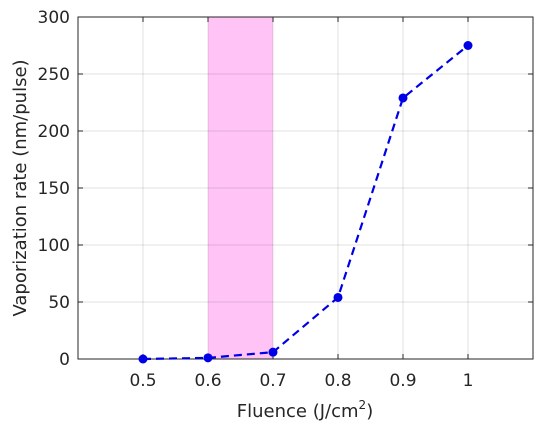  I want to click on x-tick-label: 0.6, so click(207, 381).